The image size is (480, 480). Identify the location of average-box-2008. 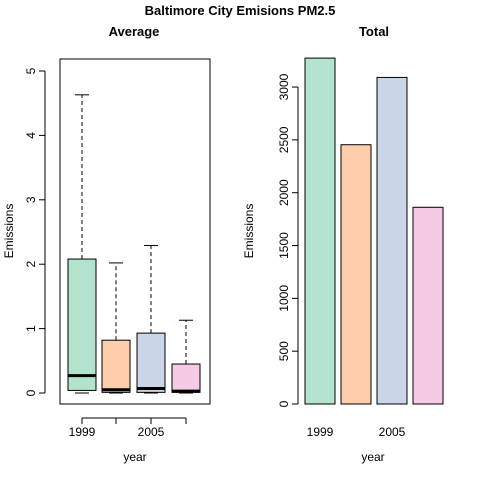
(186, 378).